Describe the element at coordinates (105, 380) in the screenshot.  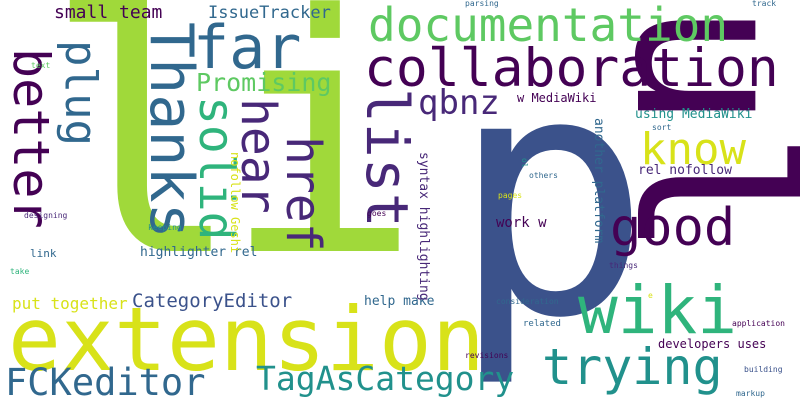
I see `word-fckeditor: FCKeditor` at that location.